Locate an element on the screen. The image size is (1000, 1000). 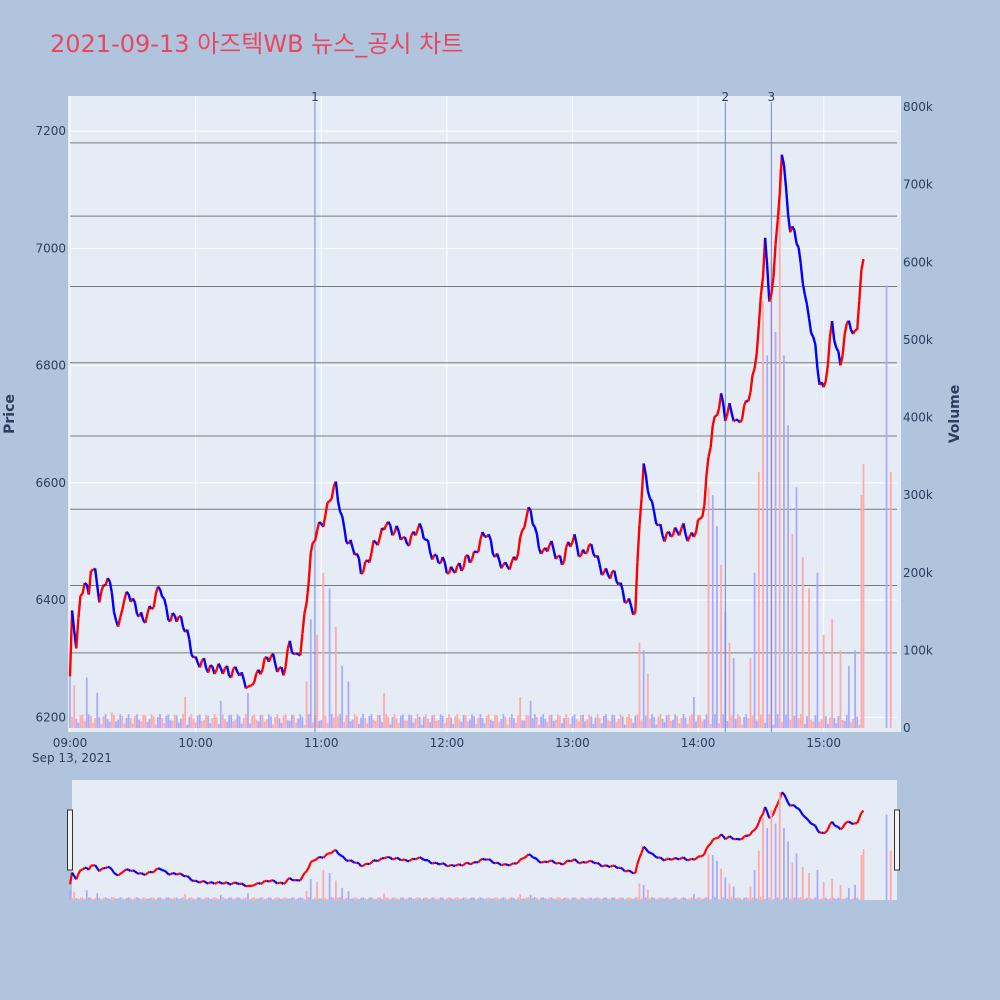
y2-tick-label: 300k is located at coordinates (918, 495).